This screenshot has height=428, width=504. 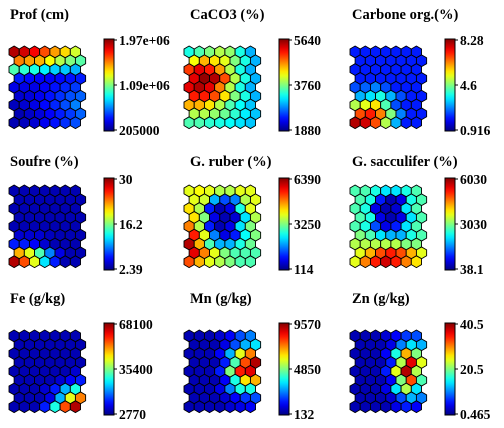 What do you see at coordinates (418, 215) in the screenshot?
I see `component-plane-6: G. sacculifer (%)6030 3030 38.1` at bounding box center [418, 215].